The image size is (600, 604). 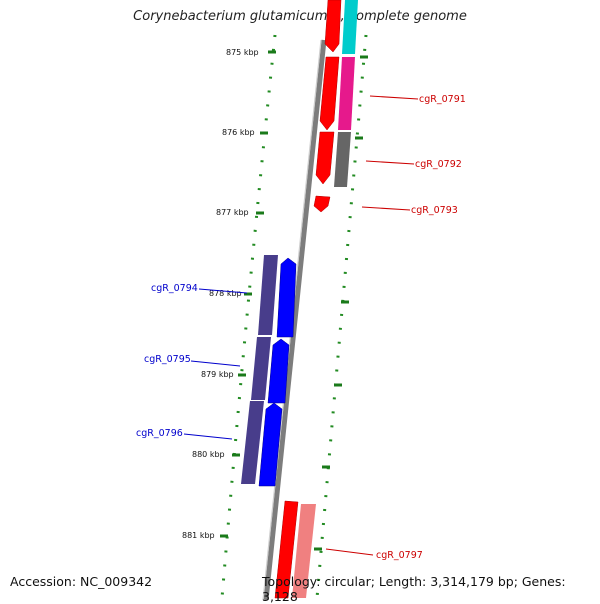 What do you see at coordinates (198, 535) in the screenshot?
I see `ruler-label-881: 881 kbp` at bounding box center [198, 535].